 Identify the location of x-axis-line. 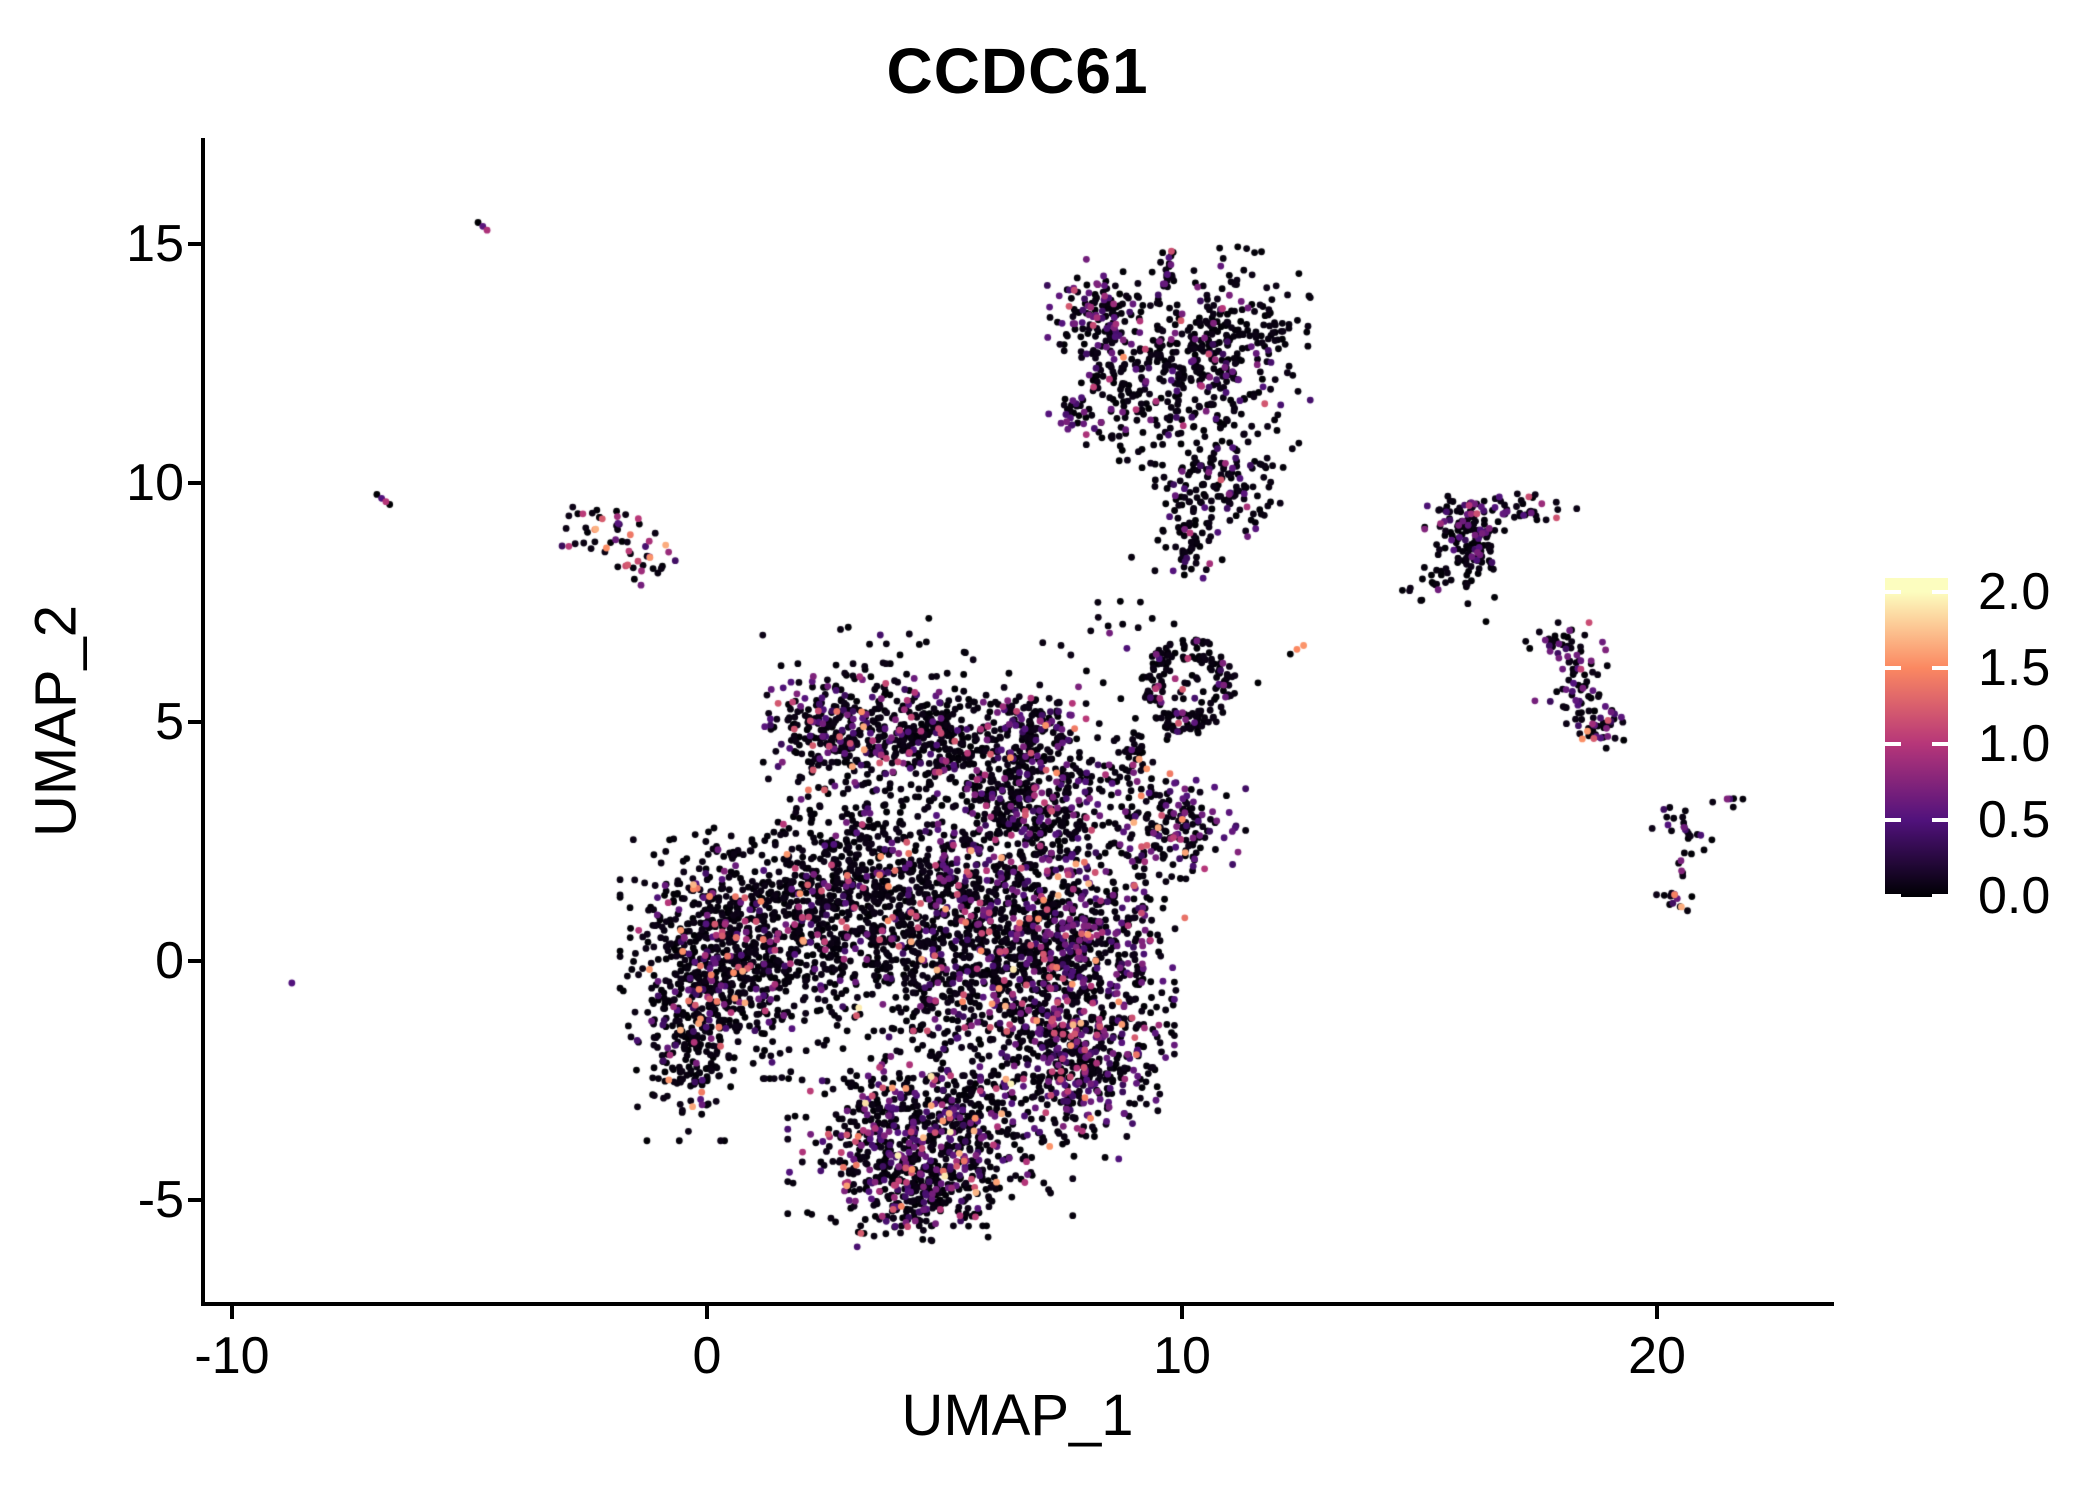
(1017, 1304).